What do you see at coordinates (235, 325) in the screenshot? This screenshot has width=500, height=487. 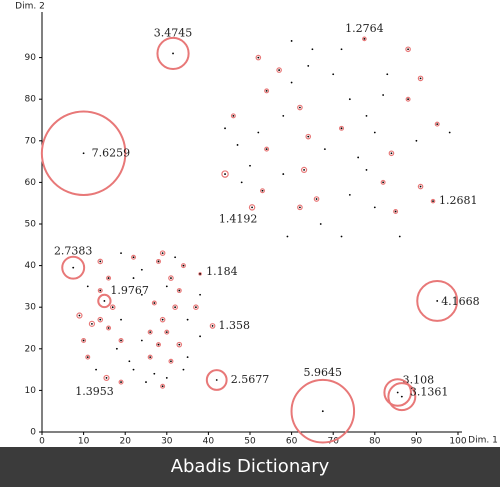 I see `score-label: 1.358` at bounding box center [235, 325].